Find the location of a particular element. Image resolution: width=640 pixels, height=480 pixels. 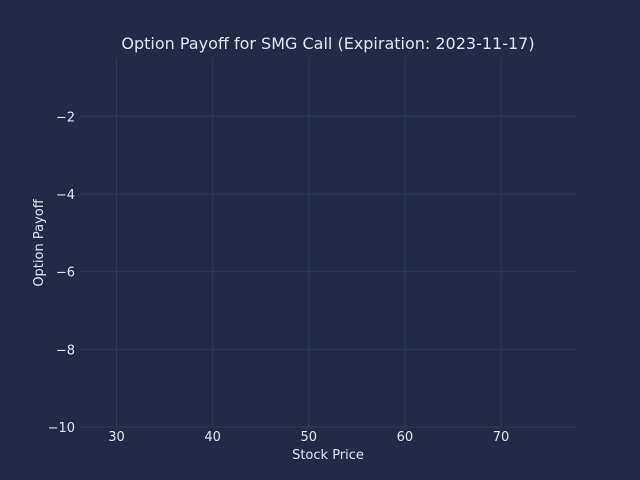

y-tick-label: −4 is located at coordinates (65, 195).